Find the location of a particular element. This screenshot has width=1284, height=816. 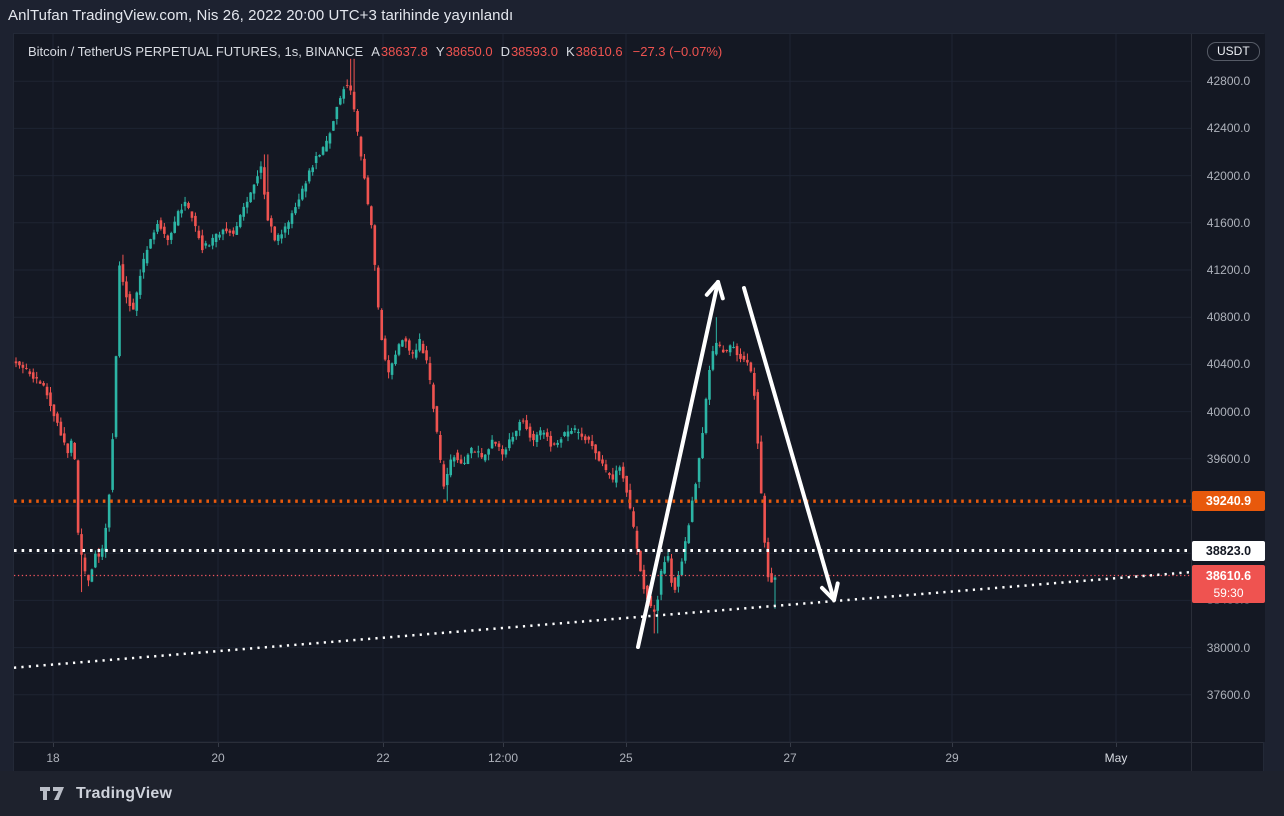

bar-countdown: 59:30 is located at coordinates (1228, 592).